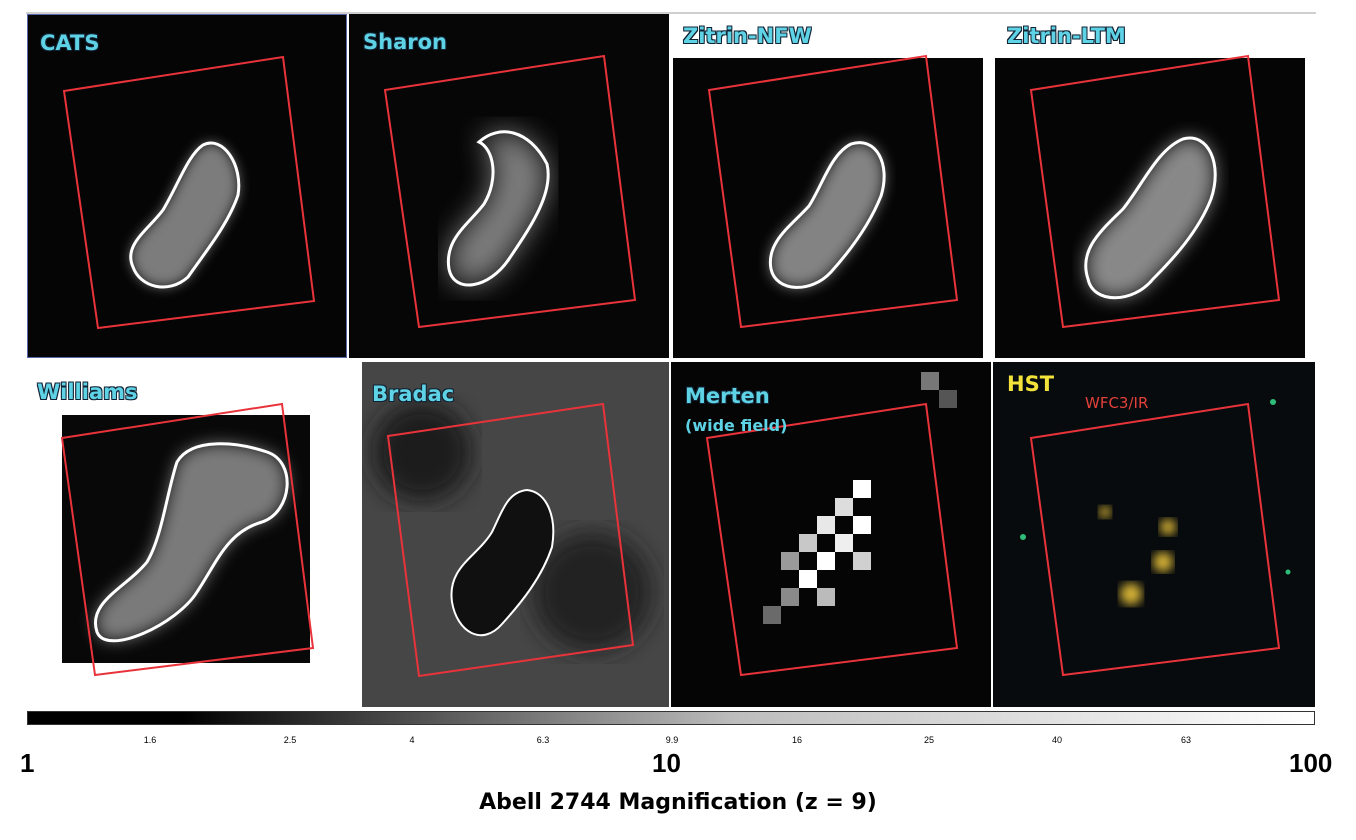 The width and height of the screenshot is (1356, 840). I want to click on colorbar-tick: 63, so click(1186, 740).